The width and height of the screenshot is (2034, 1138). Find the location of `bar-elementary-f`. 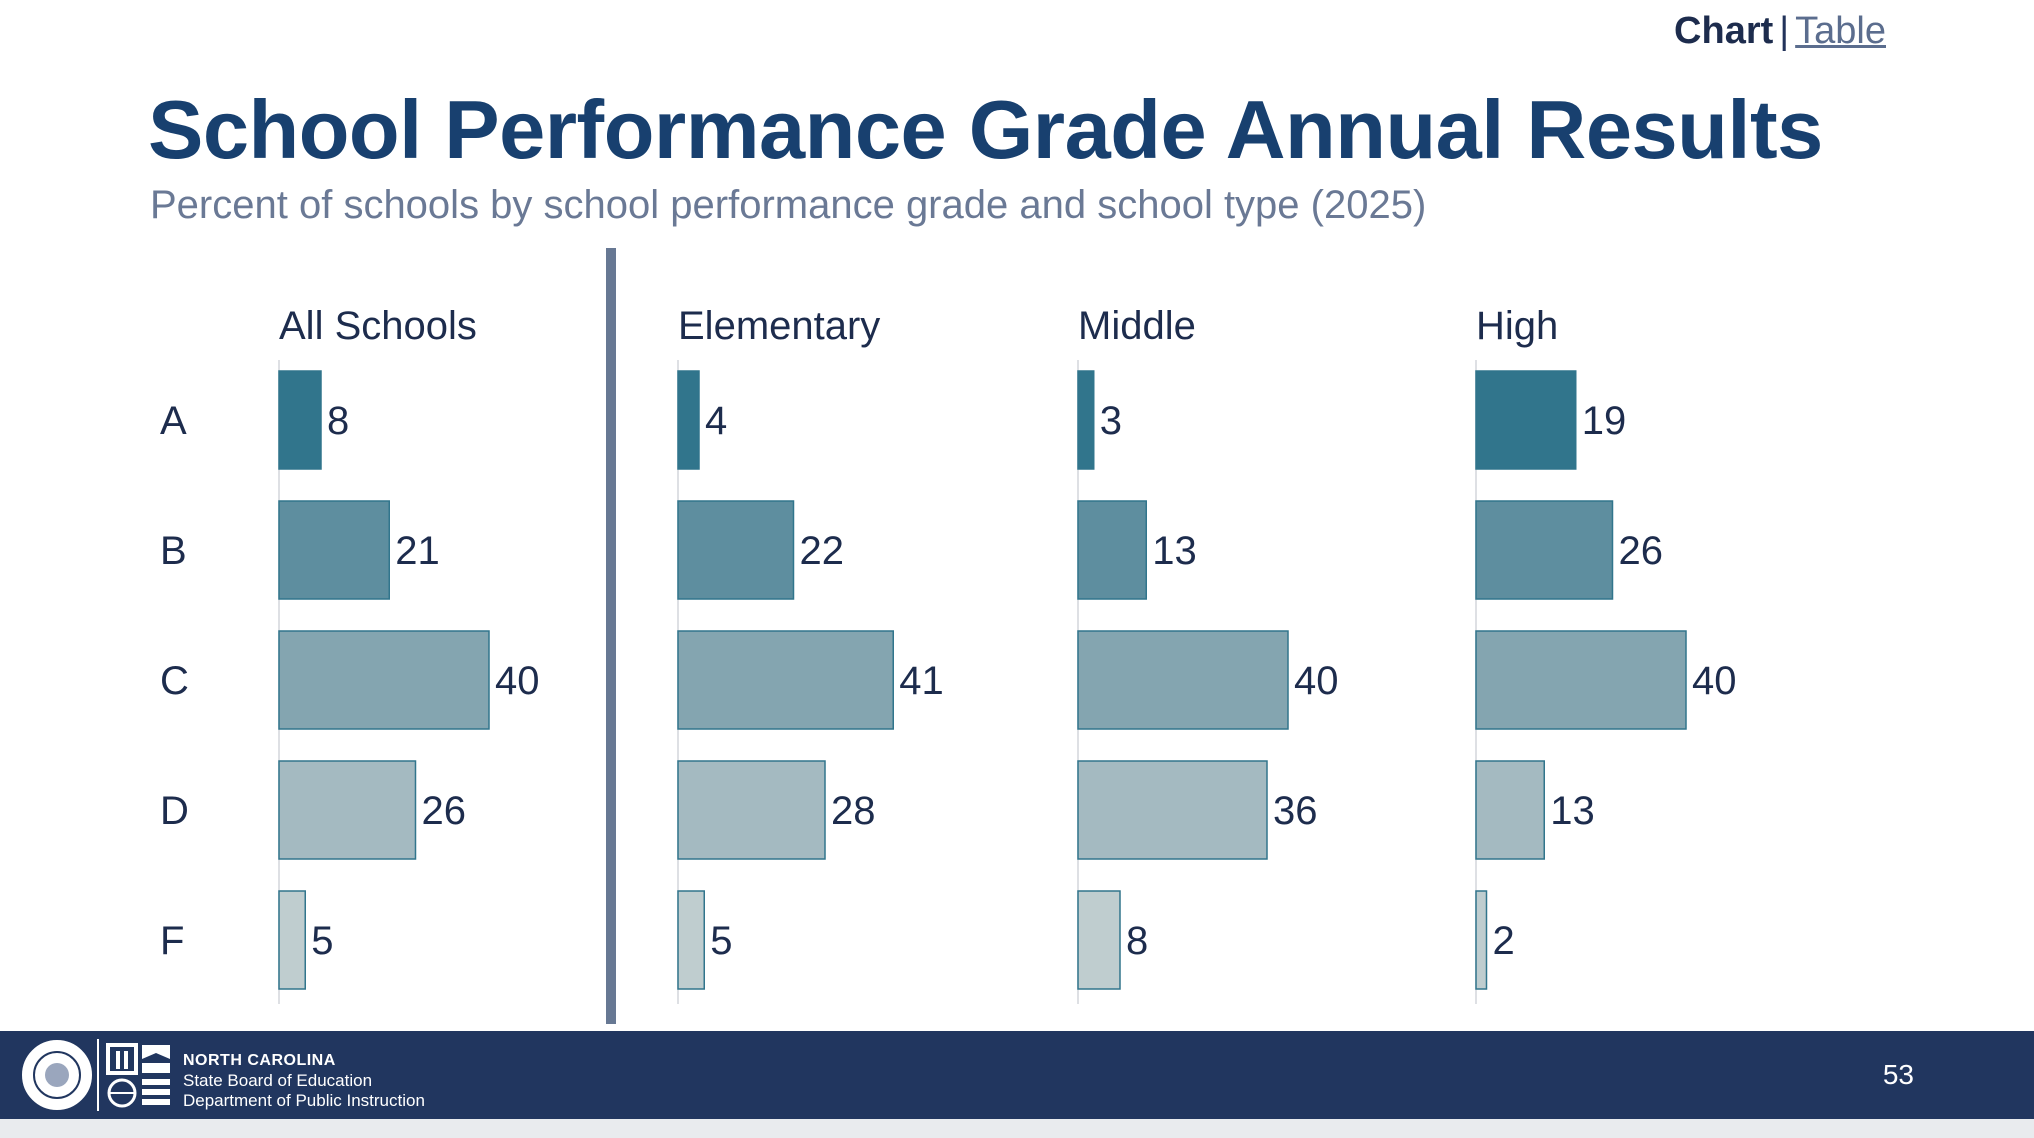

bar-elementary-f is located at coordinates (691, 940).